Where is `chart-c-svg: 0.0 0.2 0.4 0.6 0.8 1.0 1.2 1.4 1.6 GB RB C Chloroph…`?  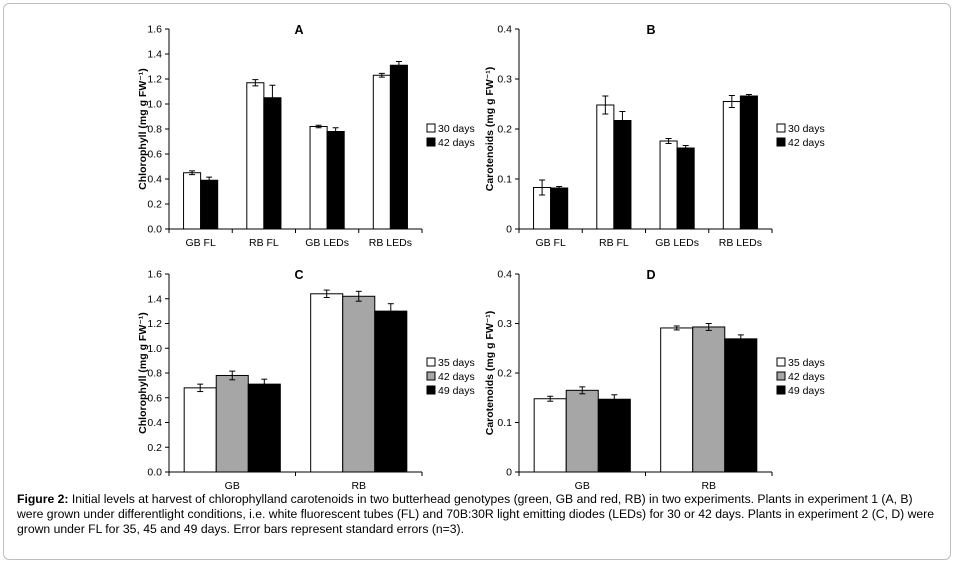
chart-c-svg: 0.0 0.2 0.4 0.6 0.8 1.0 1.2 1.4 1.6 GB RB C Chloroph… is located at coordinates (306, 380).